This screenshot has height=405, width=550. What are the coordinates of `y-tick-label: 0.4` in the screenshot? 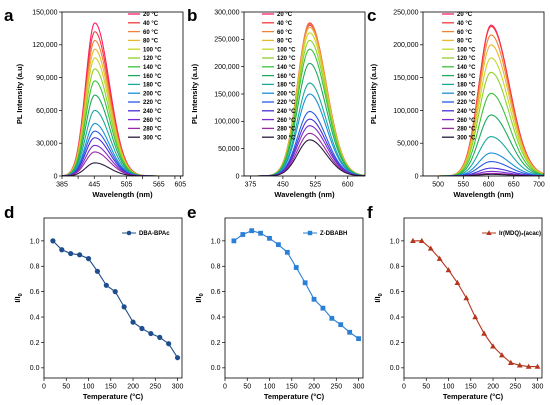 It's located at (35, 317).